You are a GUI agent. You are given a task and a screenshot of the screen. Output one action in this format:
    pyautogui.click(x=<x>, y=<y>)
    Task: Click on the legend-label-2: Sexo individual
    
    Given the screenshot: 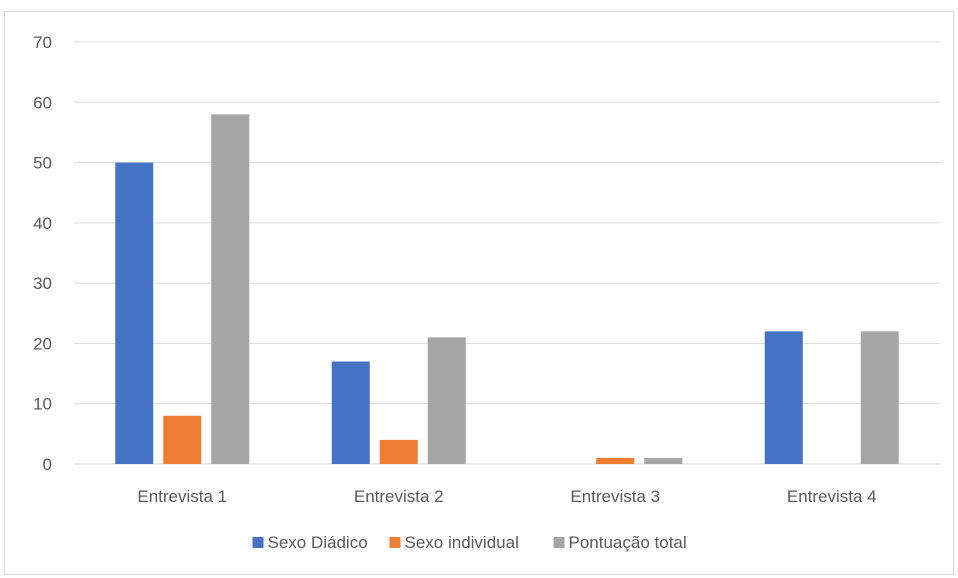 What is the action you would take?
    pyautogui.click(x=462, y=542)
    